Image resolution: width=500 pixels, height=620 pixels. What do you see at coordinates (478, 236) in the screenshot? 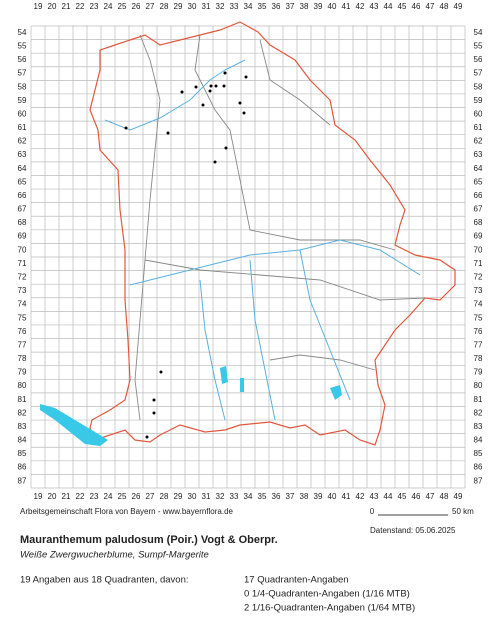
I see `row-label: 69` at bounding box center [478, 236].